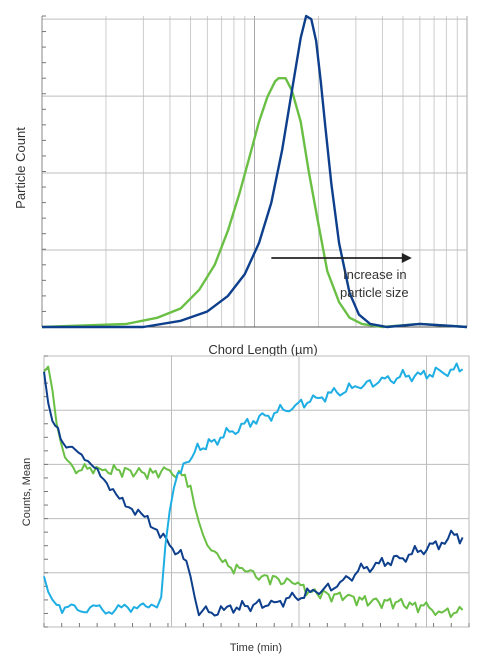  What do you see at coordinates (20, 168) in the screenshot?
I see `top-y-axis-label: Particle Count` at bounding box center [20, 168].